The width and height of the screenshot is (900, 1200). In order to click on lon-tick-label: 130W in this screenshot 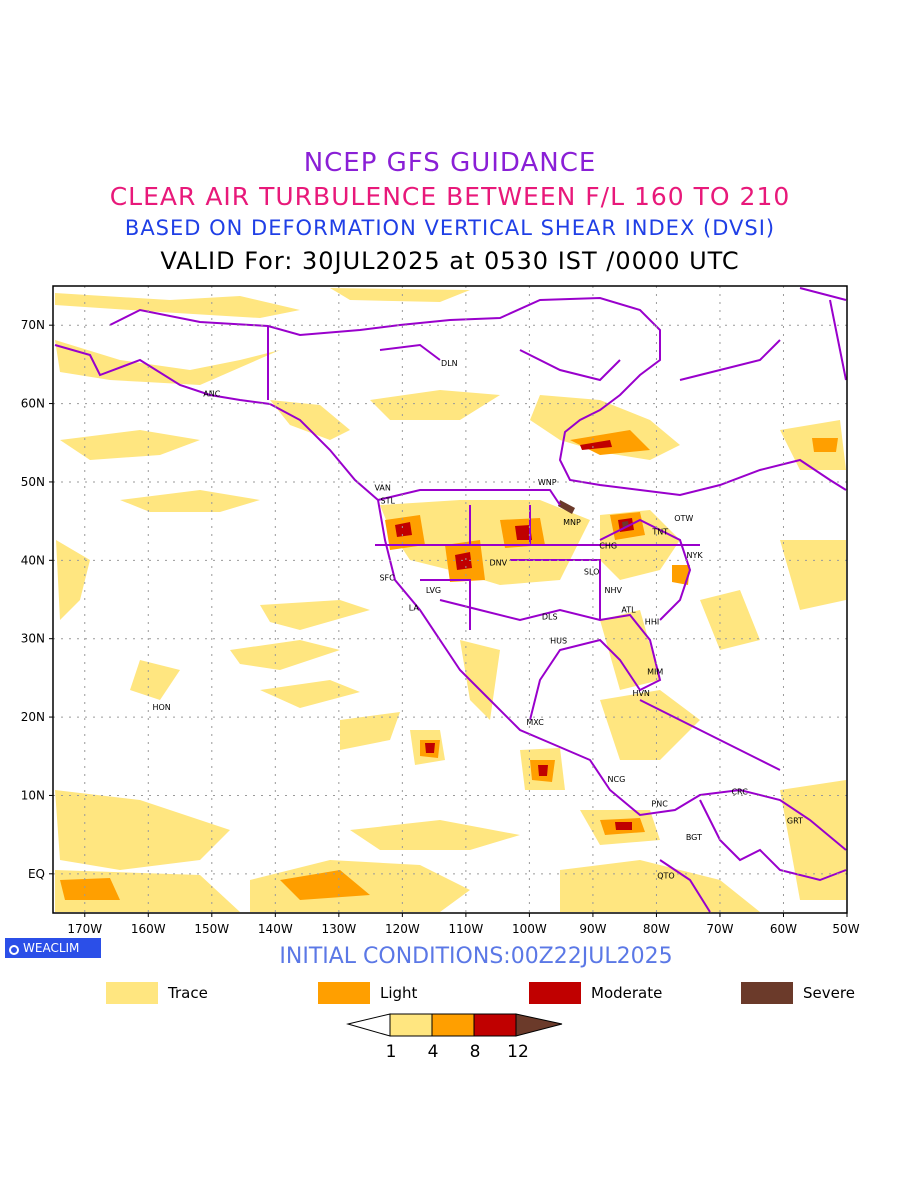, I will do `click(338, 929)`.